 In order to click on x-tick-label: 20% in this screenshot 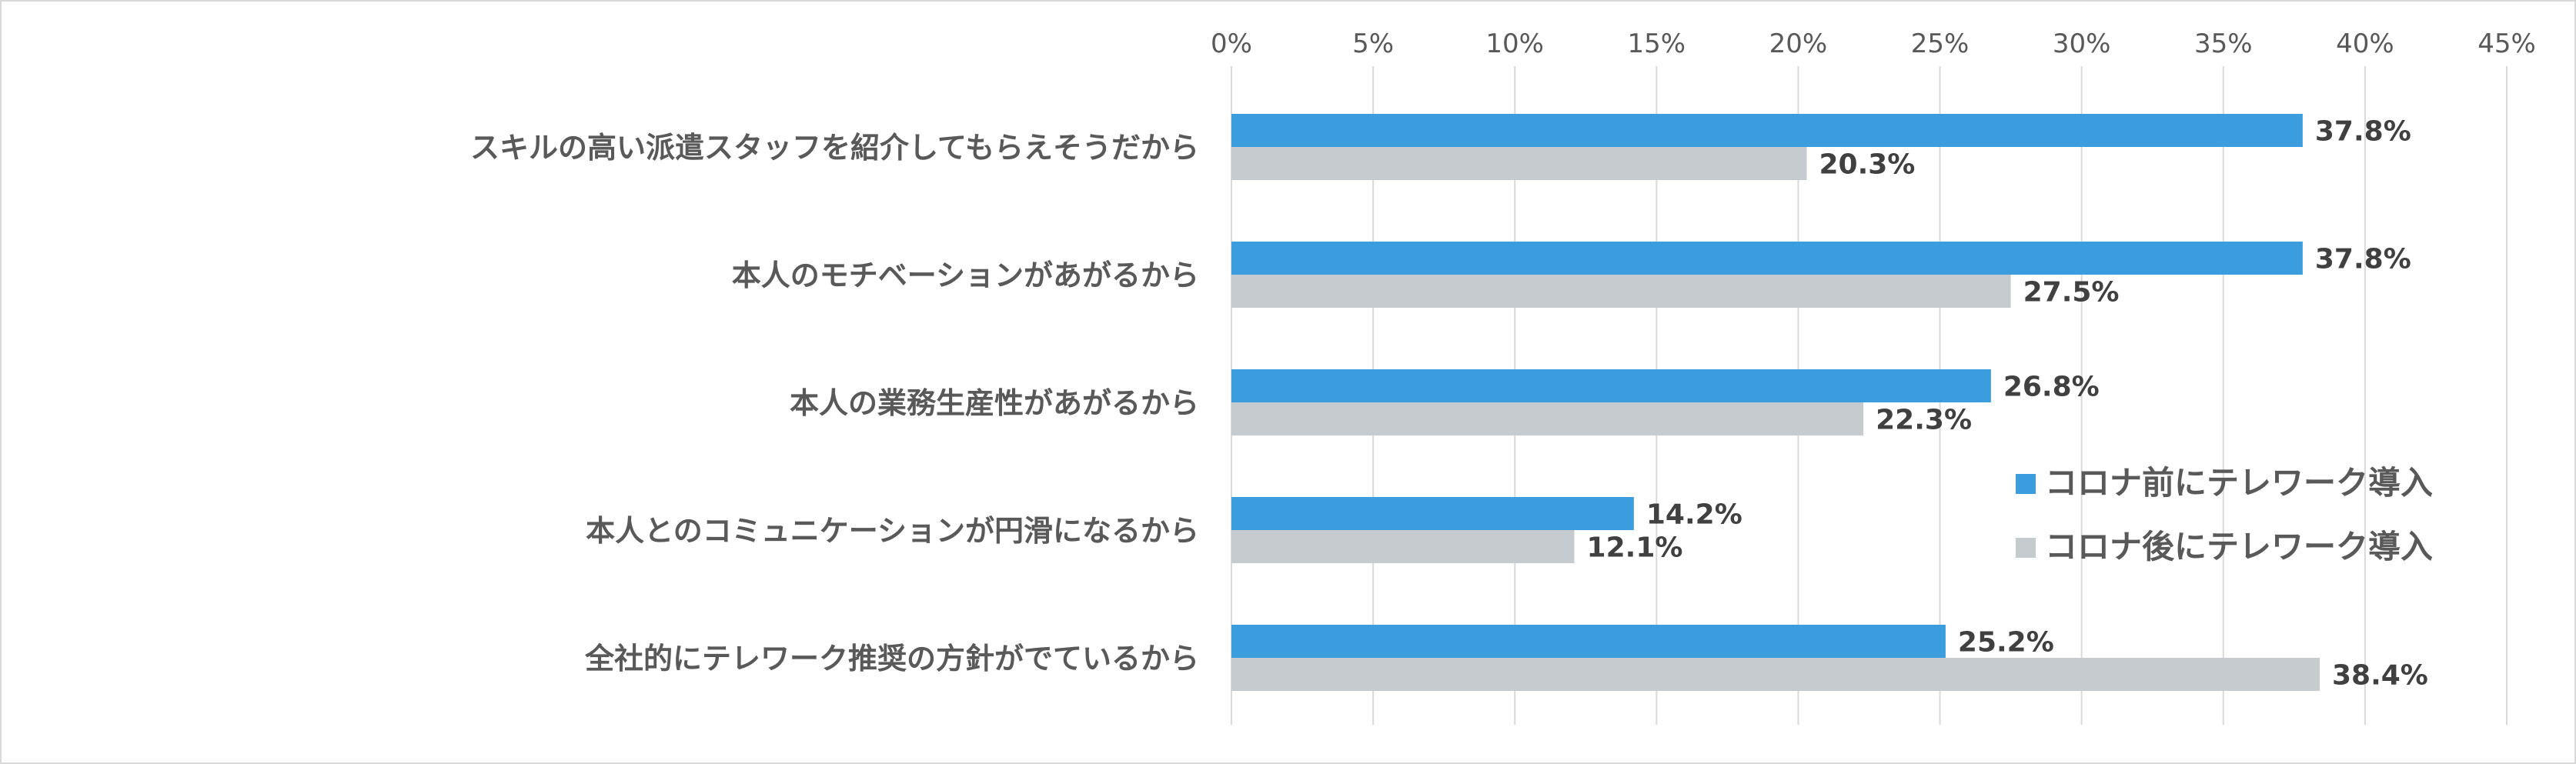, I will do `click(1798, 43)`.